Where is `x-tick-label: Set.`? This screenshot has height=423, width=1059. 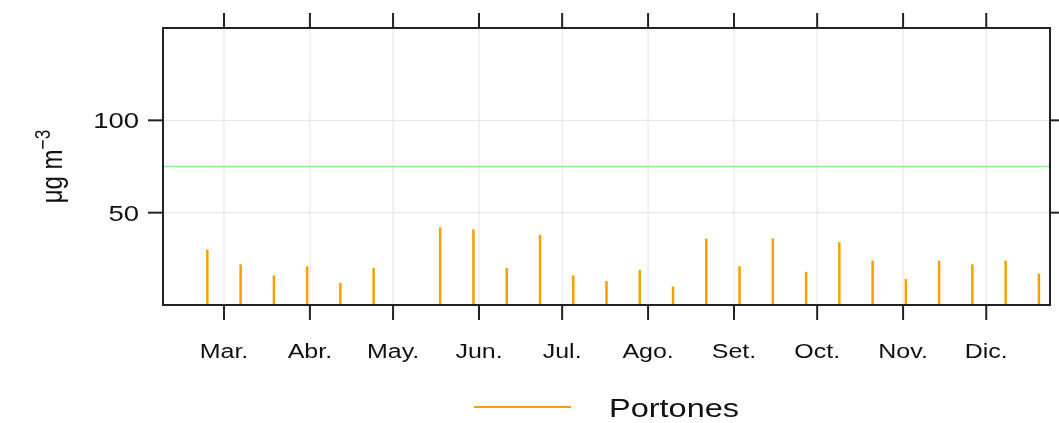 x-tick-label: Set. is located at coordinates (734, 351).